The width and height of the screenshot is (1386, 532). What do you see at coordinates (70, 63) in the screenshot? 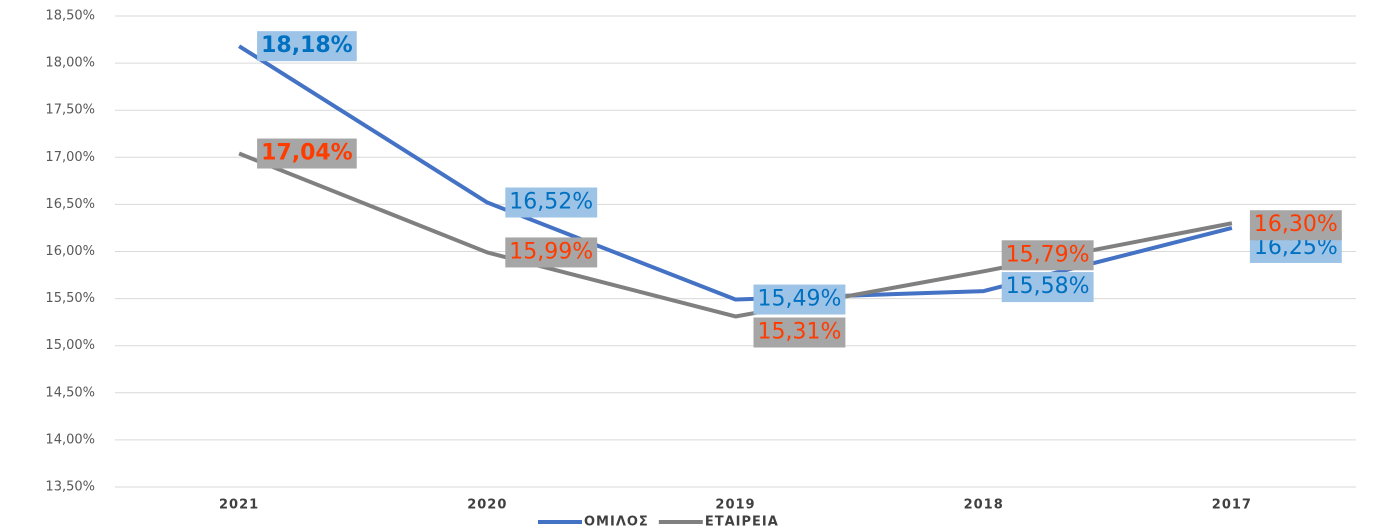
I see `y-tick-label: 18,00%` at bounding box center [70, 63].